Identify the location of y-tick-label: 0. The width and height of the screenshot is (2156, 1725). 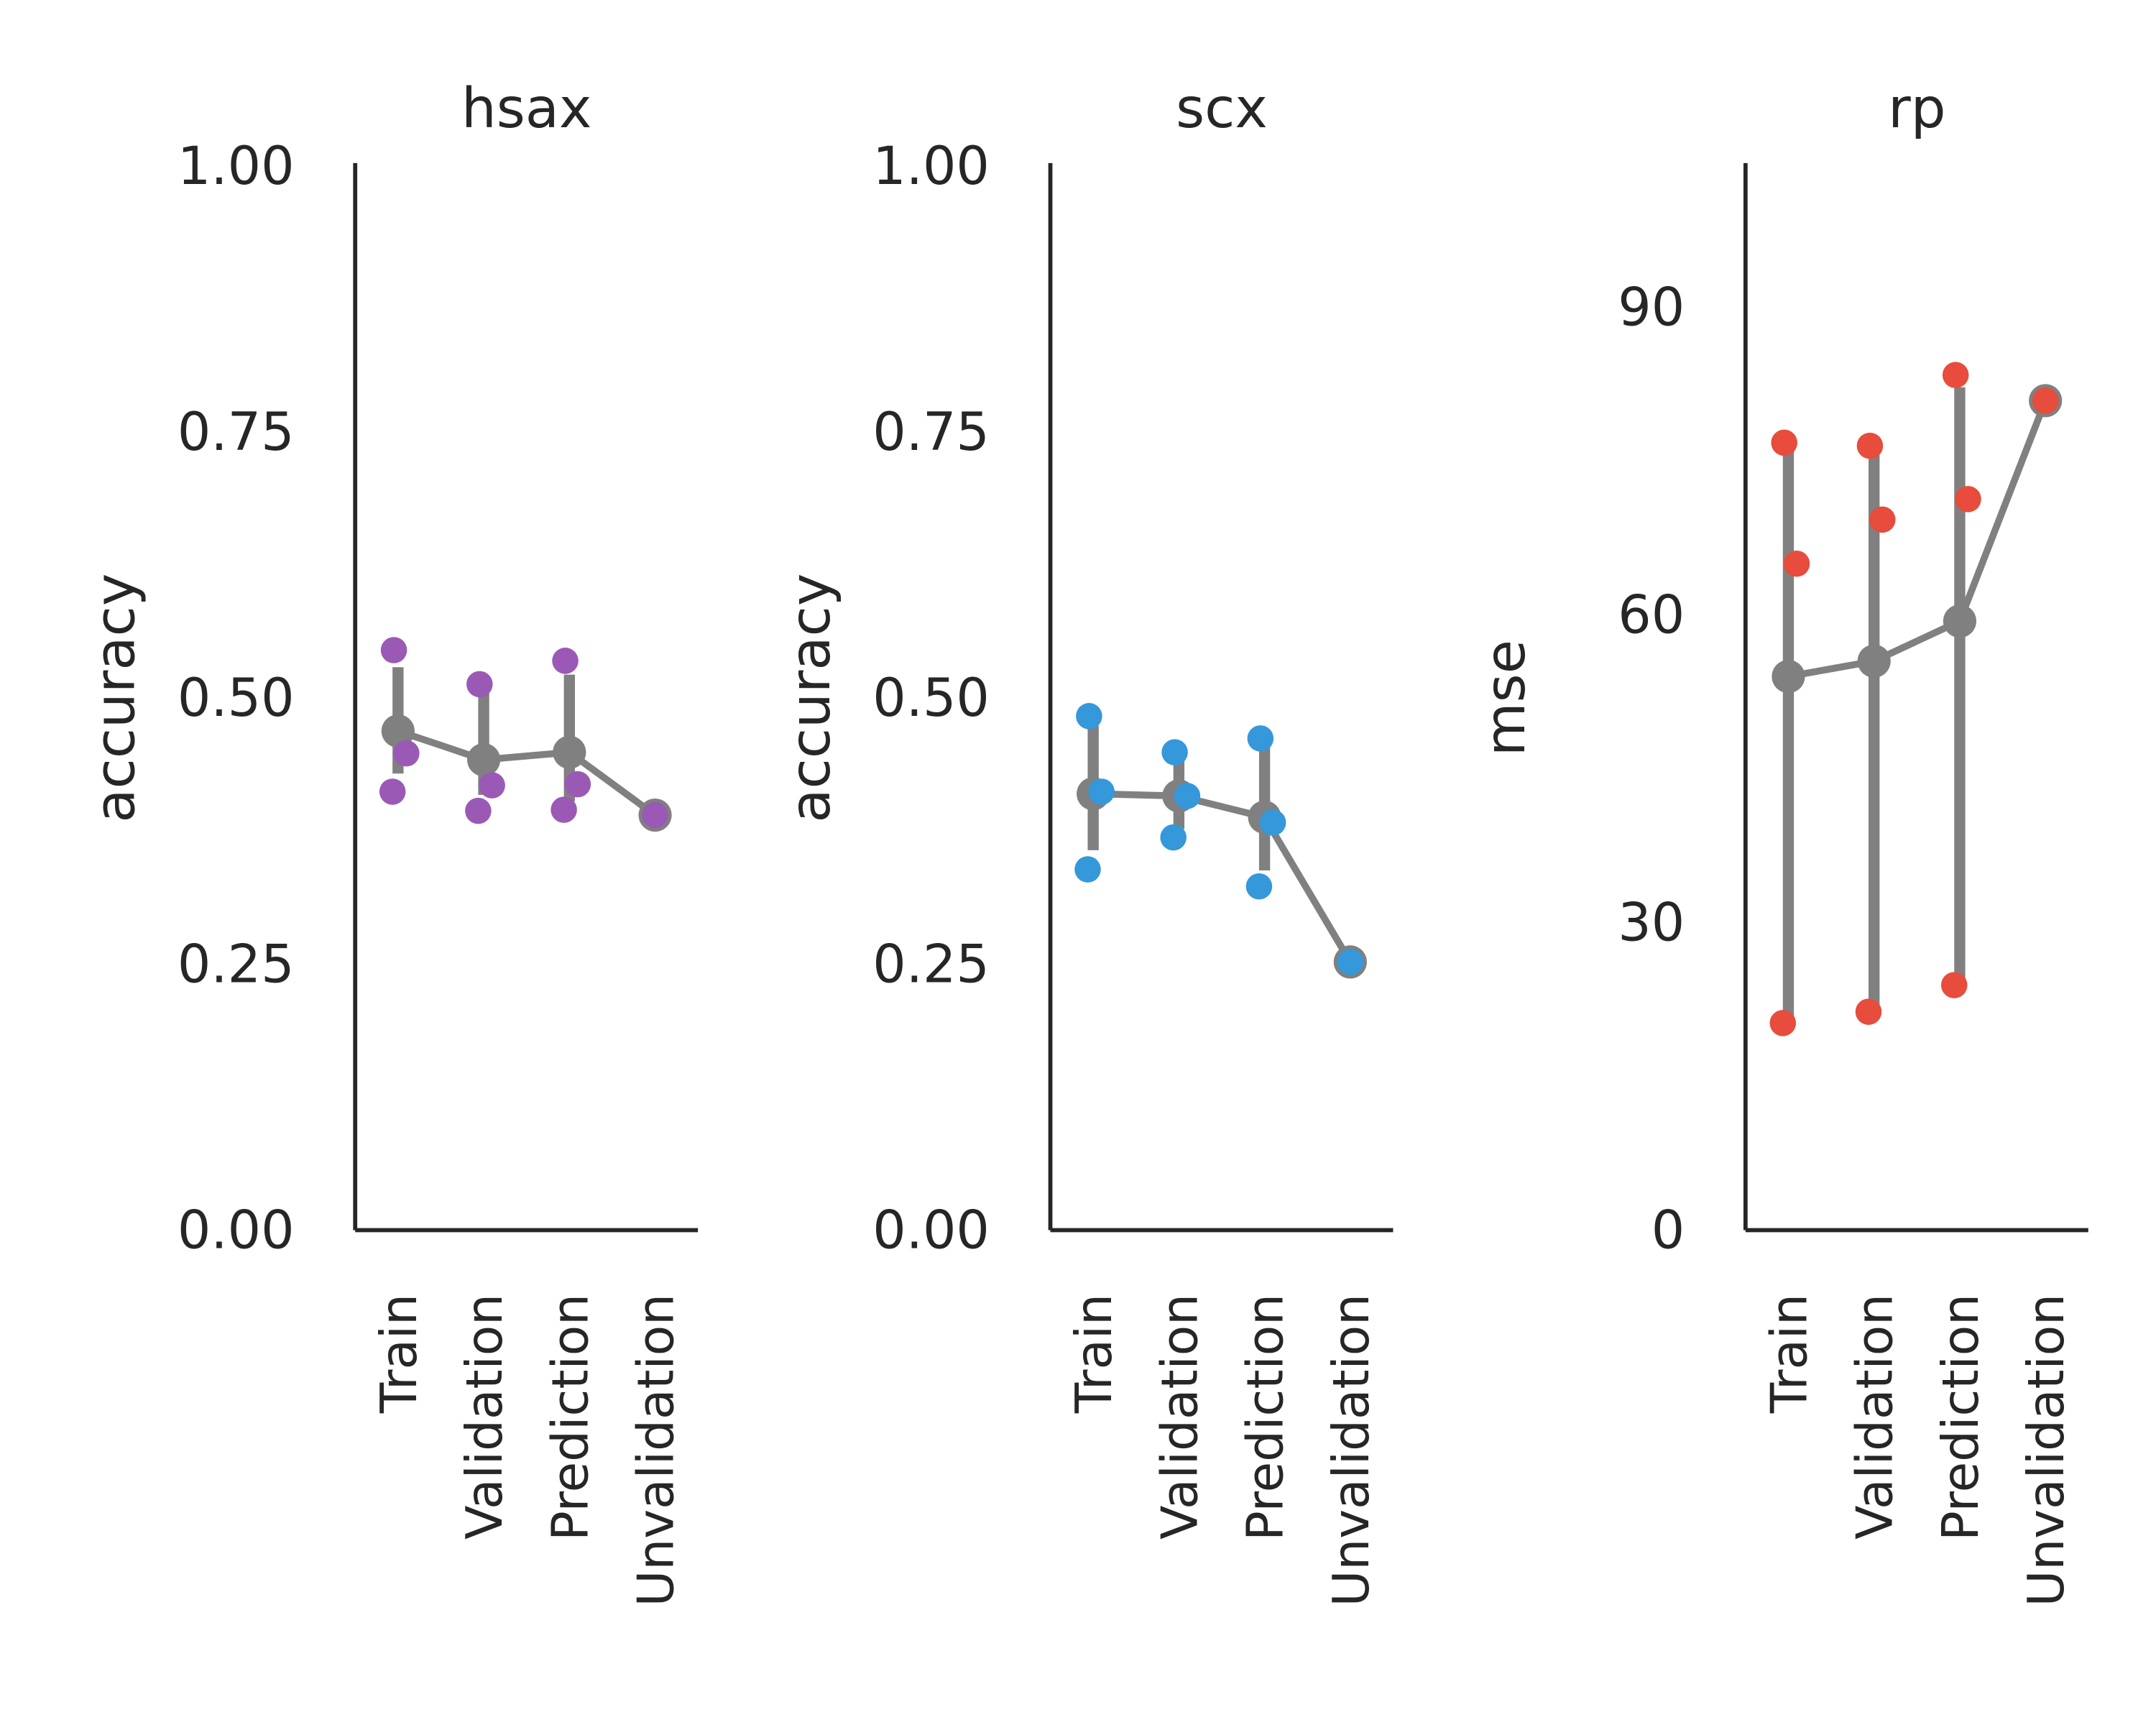
(1668, 1230).